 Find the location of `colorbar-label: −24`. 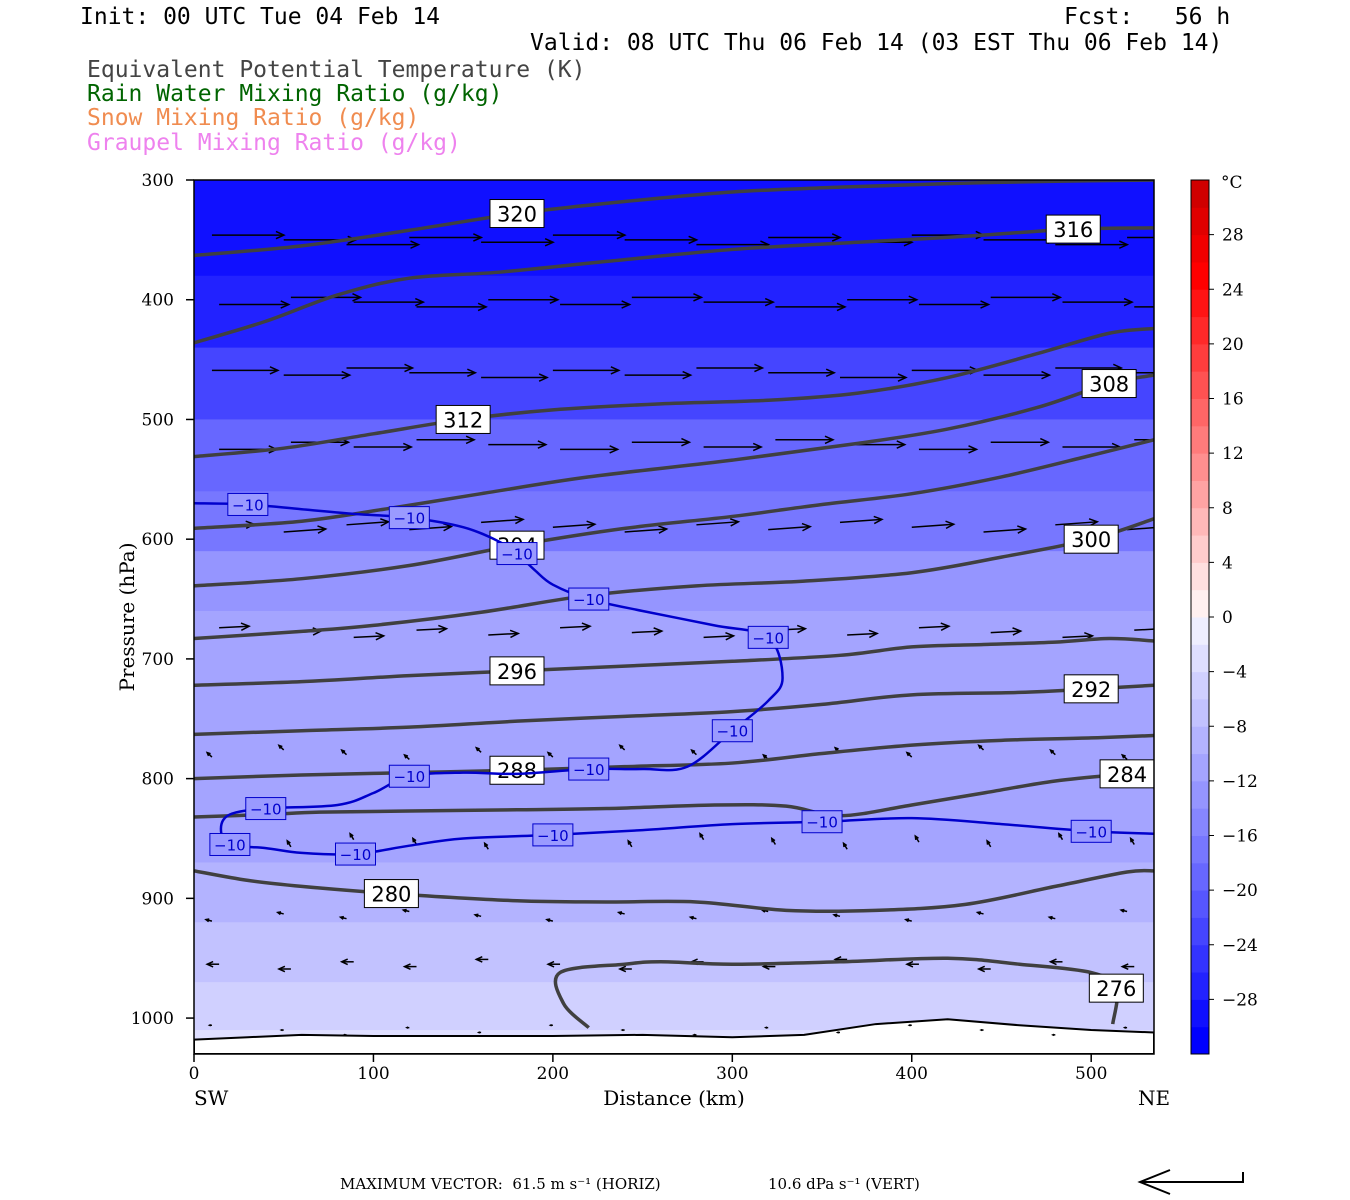

colorbar-label: −24 is located at coordinates (1240, 946).